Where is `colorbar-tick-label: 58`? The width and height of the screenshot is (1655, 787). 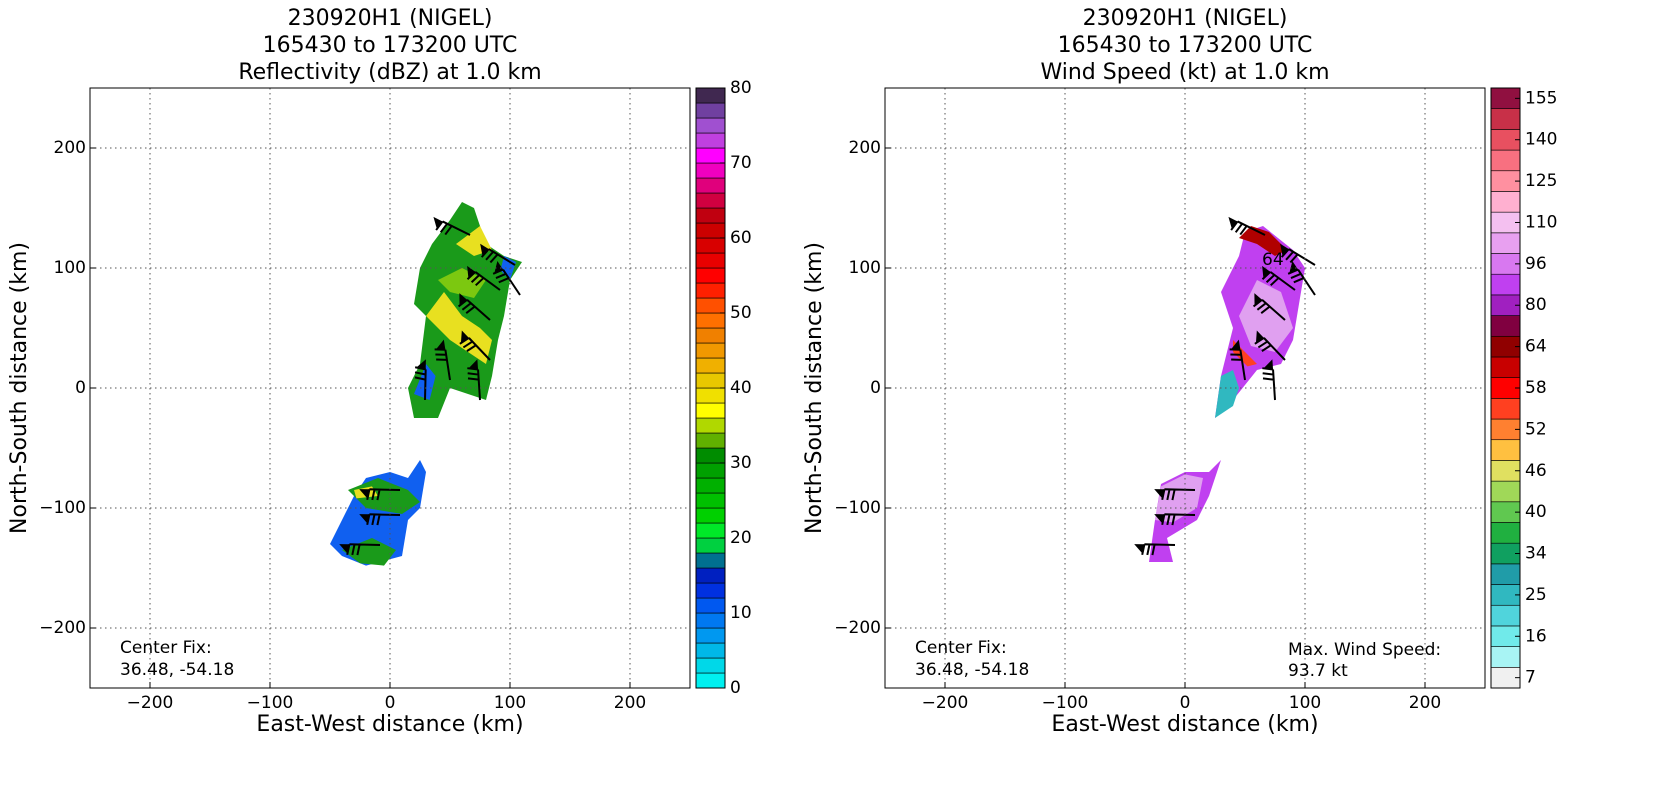
colorbar-tick-label: 58 is located at coordinates (1536, 388).